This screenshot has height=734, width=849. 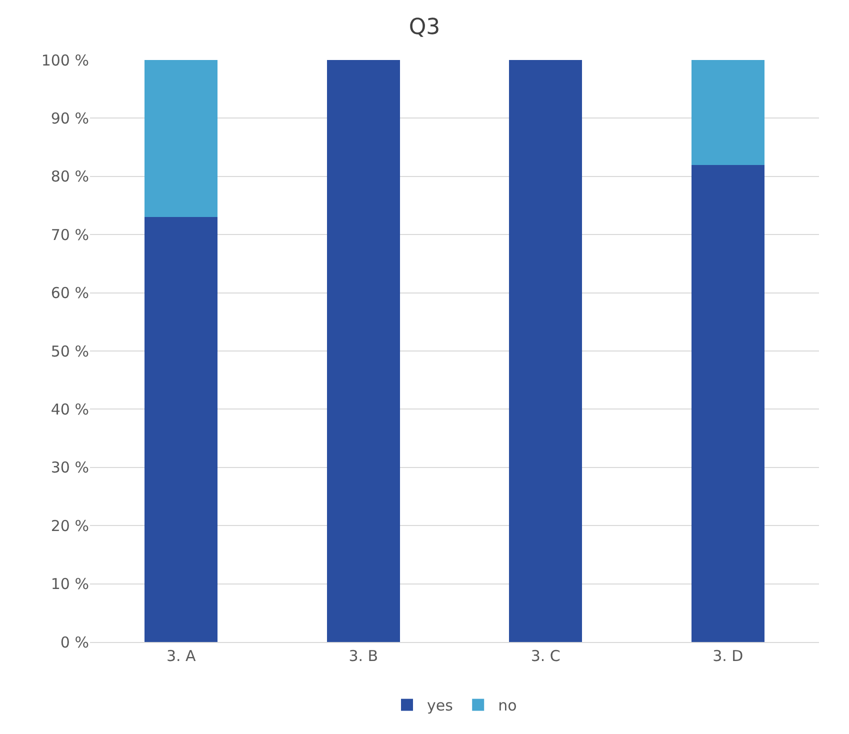 What do you see at coordinates (363, 656) in the screenshot?
I see `x-tick-label: 3. B` at bounding box center [363, 656].